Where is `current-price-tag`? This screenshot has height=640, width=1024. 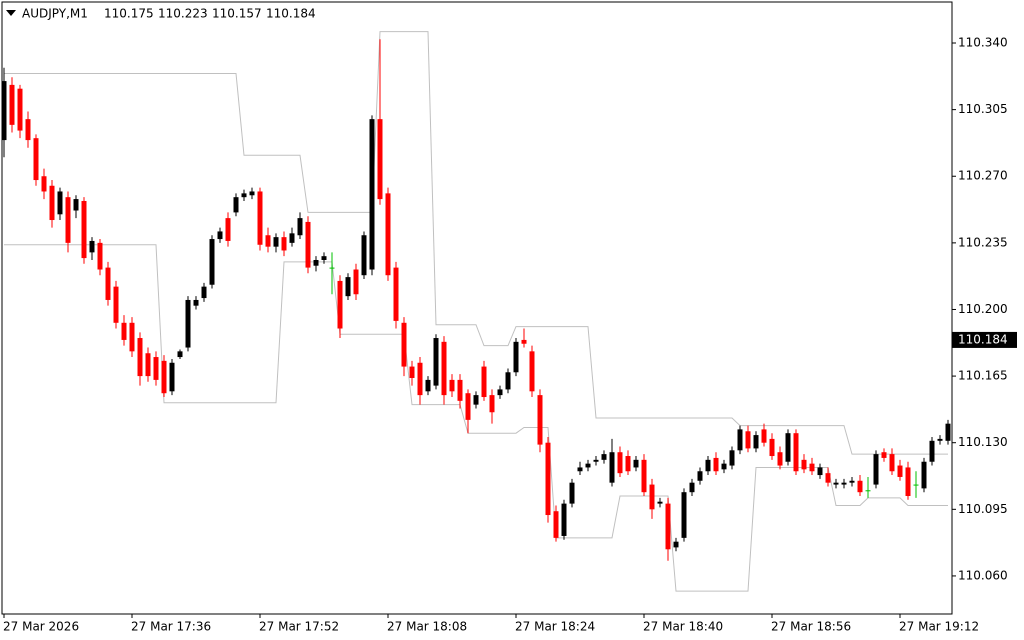 current-price-tag is located at coordinates (984, 339).